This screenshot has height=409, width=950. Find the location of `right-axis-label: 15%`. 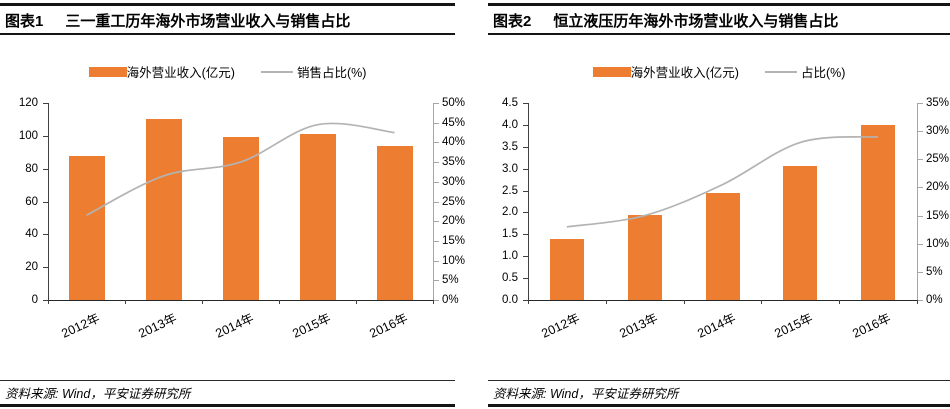

right-axis-label: 15% is located at coordinates (938, 215).